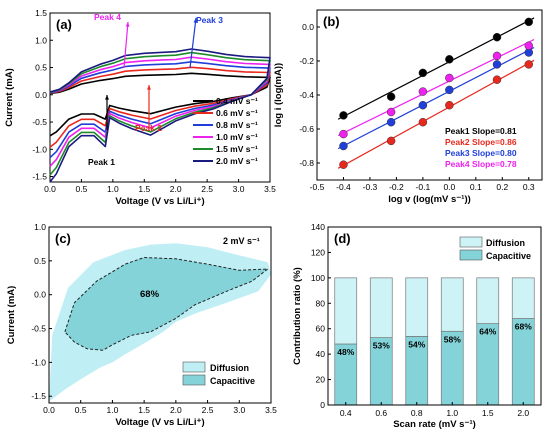 Image resolution: width=548 pixels, height=439 pixels. I want to click on panel-d-axes-ytick-label: 20, so click(321, 380).